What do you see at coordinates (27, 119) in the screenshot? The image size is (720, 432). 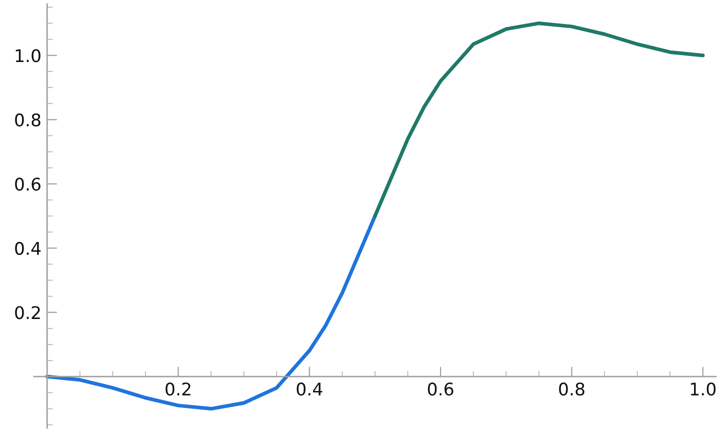 I see `y-tick-label: 0.8` at bounding box center [27, 119].